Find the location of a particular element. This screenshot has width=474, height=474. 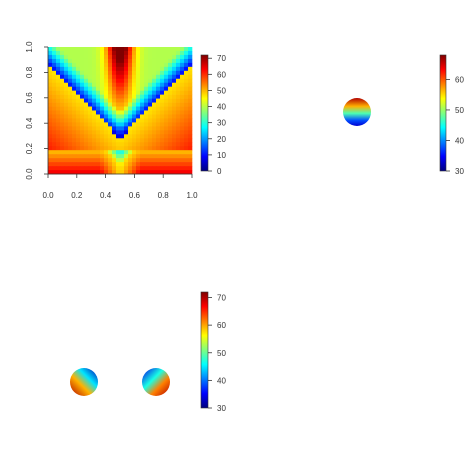

y-tick-label: 0.0 is located at coordinates (29, 174).